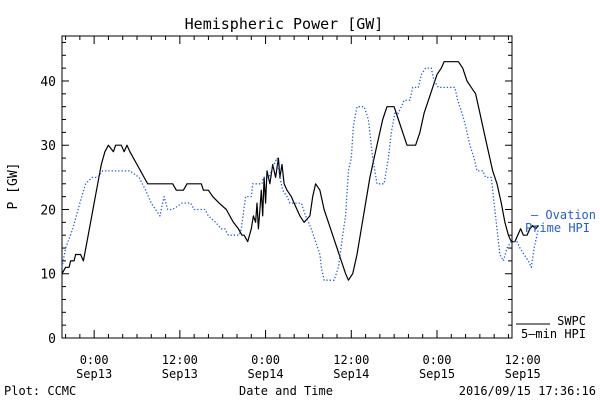  What do you see at coordinates (48, 146) in the screenshot?
I see `y-tick-label: 30` at bounding box center [48, 146].